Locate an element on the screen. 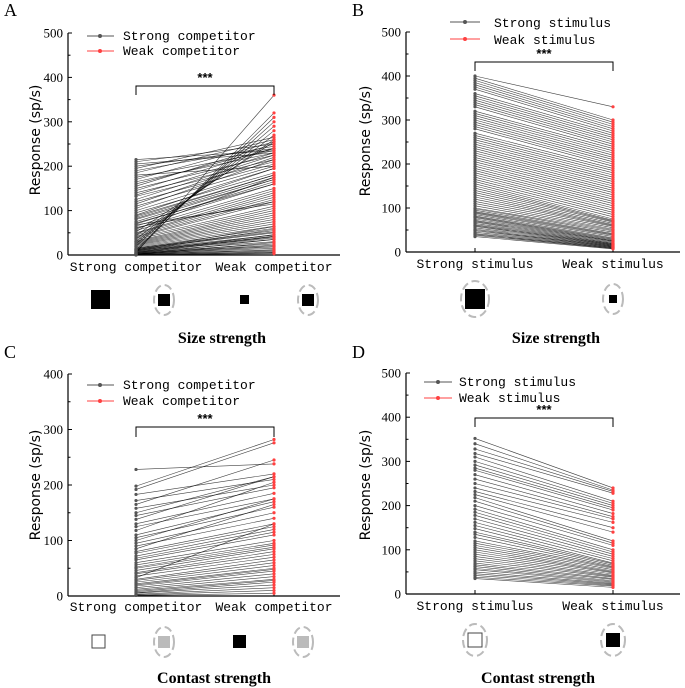 This screenshot has height=688, width=685. y-tick-label: 300 is located at coordinates (392, 120).